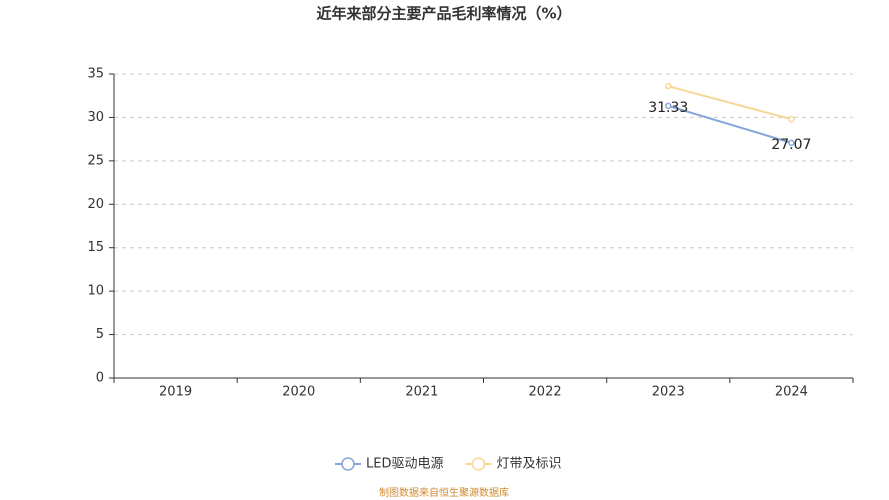  I want to click on y-tick-label: 20, so click(95, 204).